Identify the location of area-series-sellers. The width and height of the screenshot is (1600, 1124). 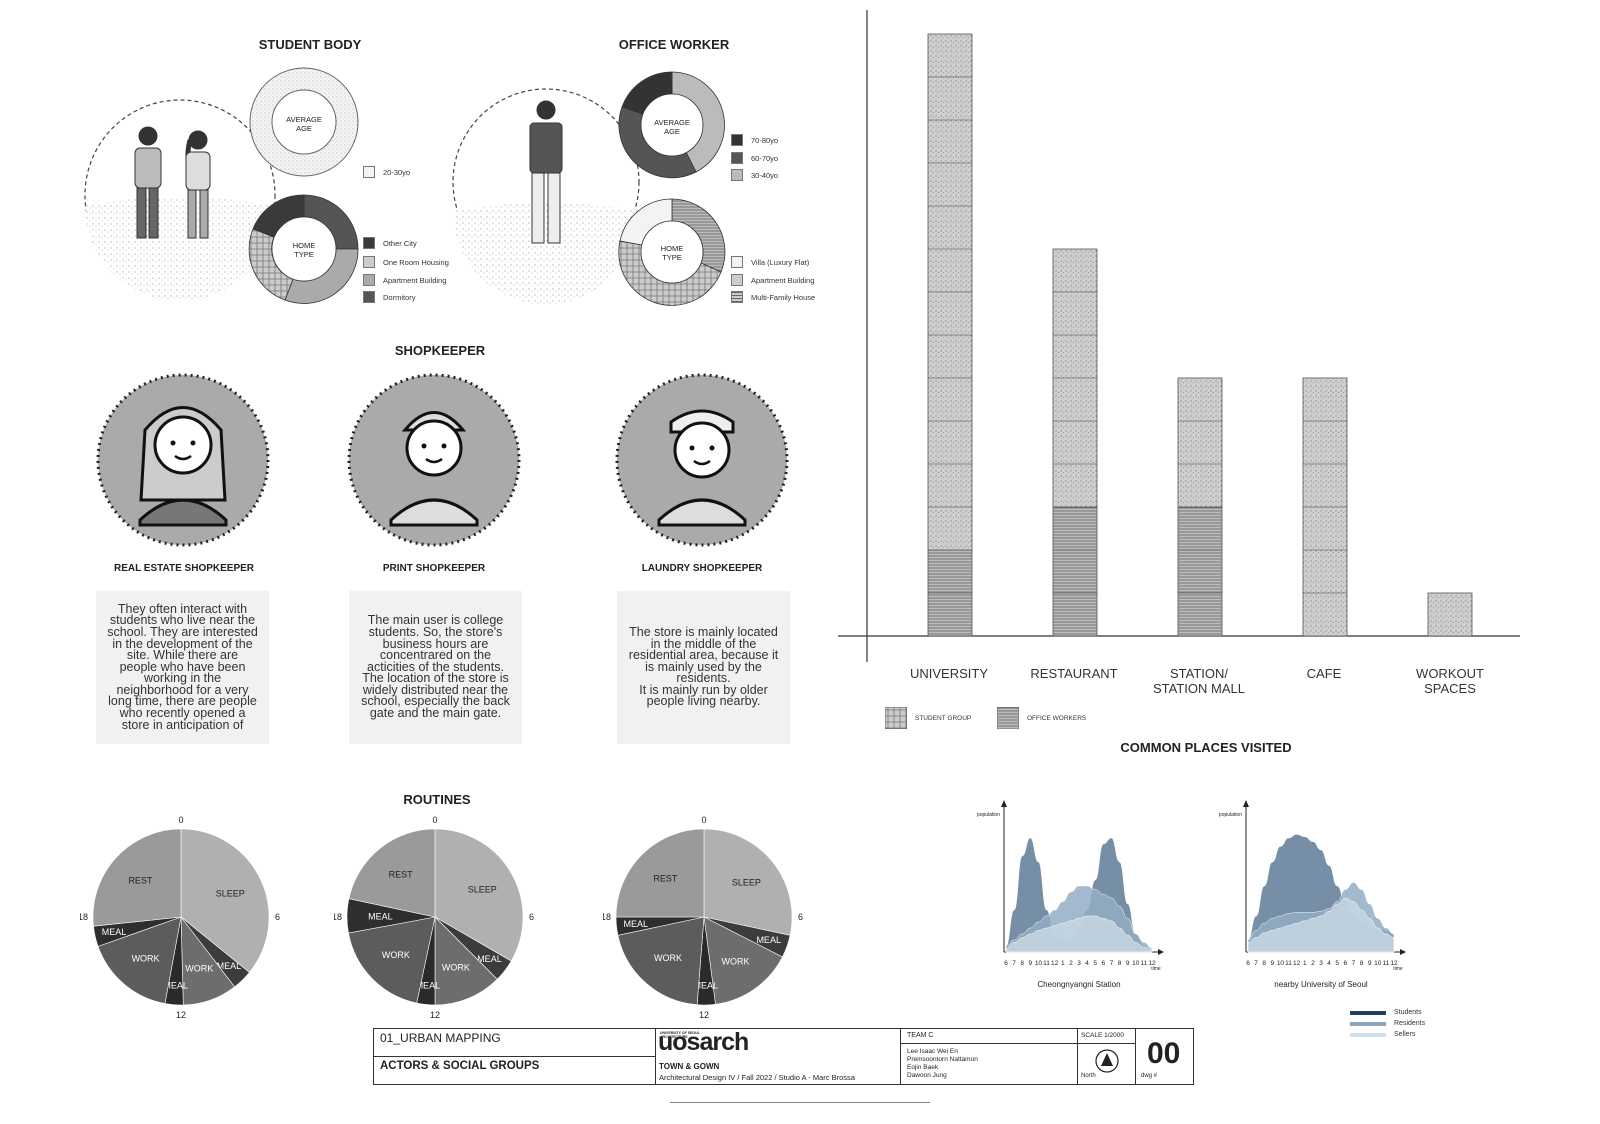
(1079, 934).